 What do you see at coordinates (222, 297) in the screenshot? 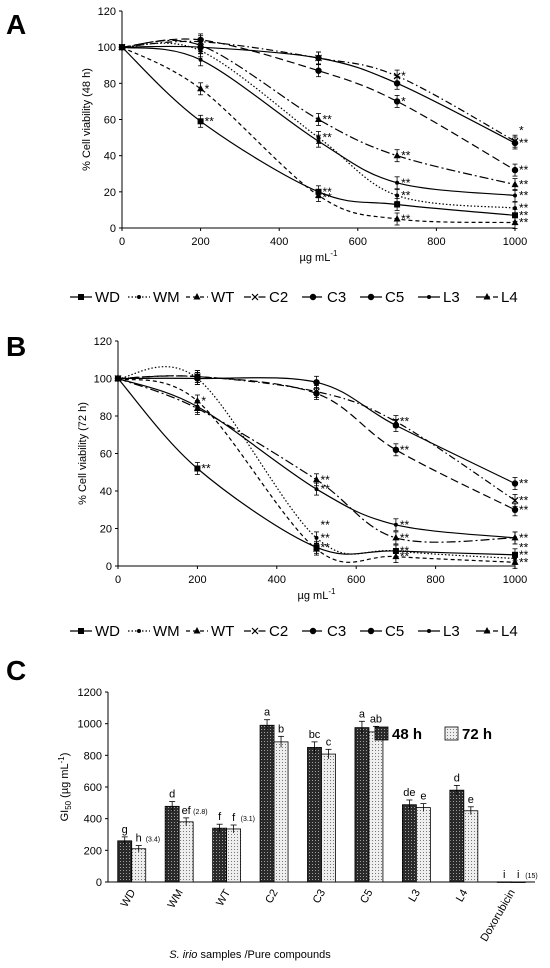
I see `legend-label: WT` at bounding box center [222, 297].